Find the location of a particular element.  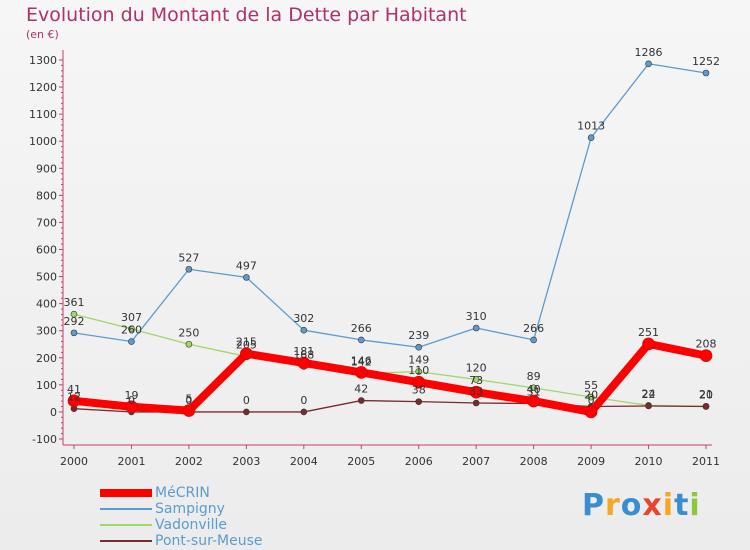

data-label: 31 is located at coordinates (534, 392).